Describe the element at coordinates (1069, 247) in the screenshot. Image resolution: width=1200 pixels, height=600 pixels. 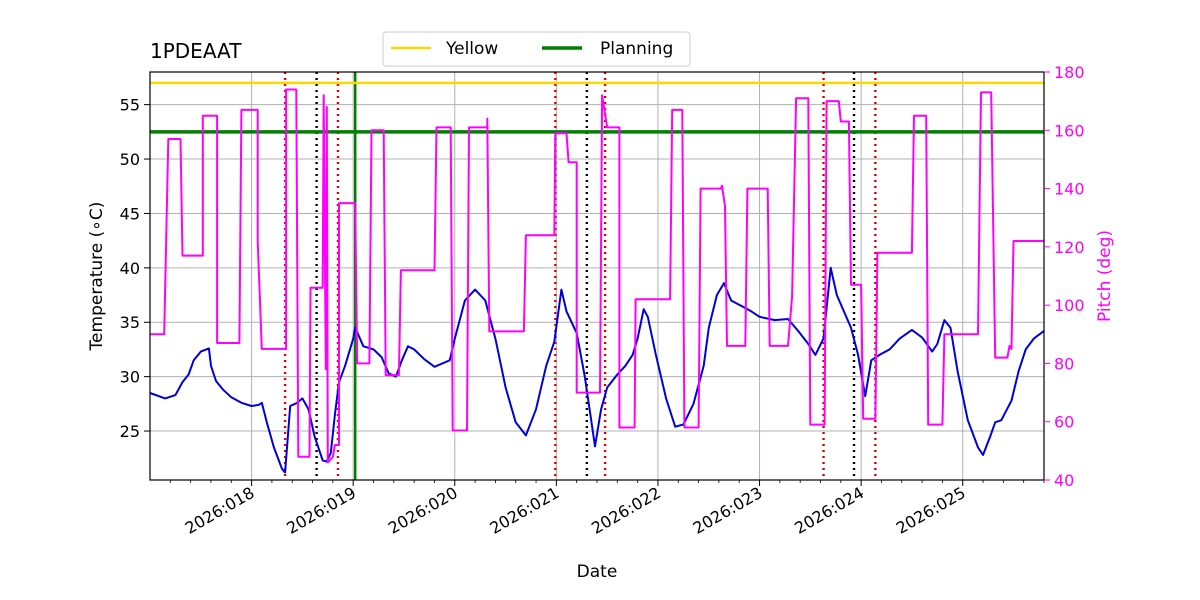
I see `y-right-tick-label: 120` at that location.